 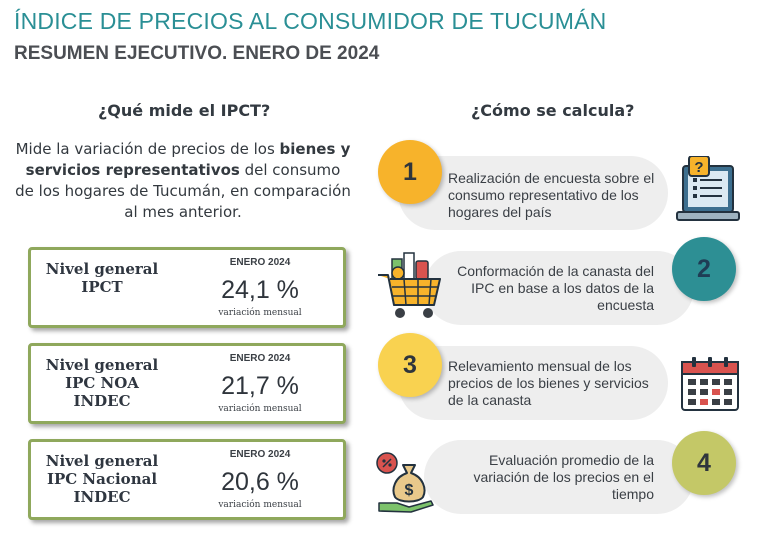 I want to click on step-4-badge: 4, so click(x=704, y=463).